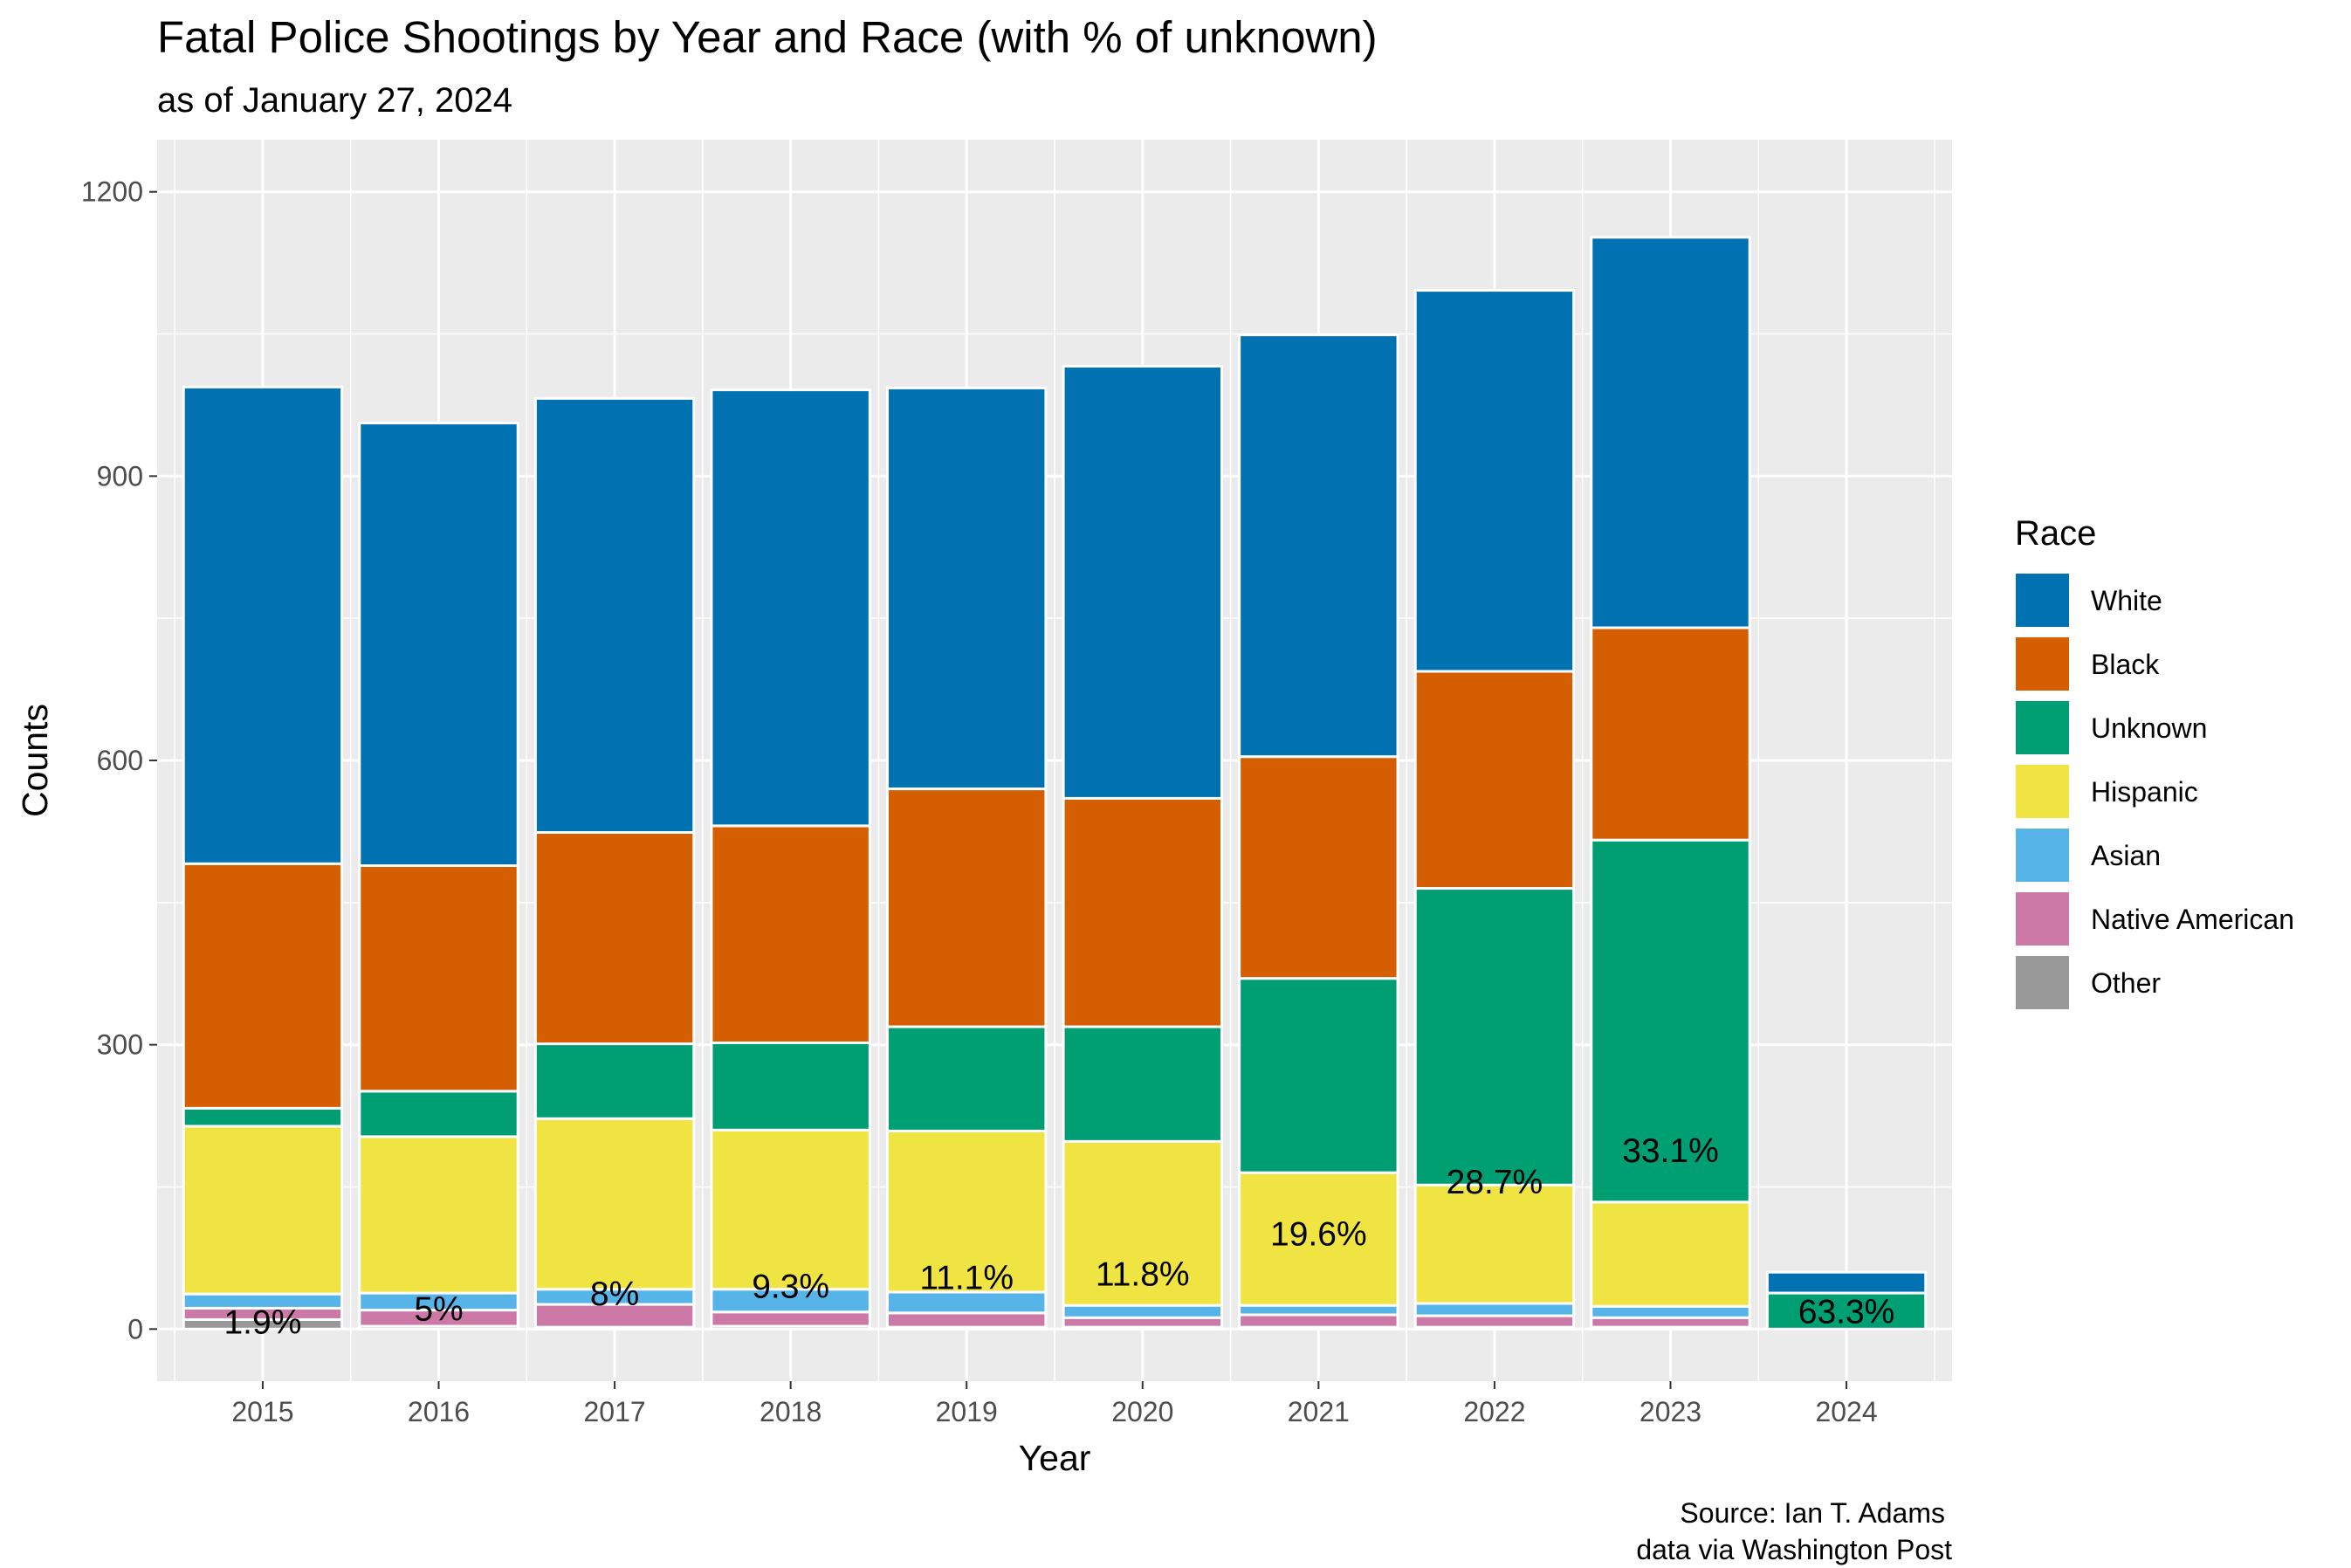  What do you see at coordinates (2144, 792) in the screenshot?
I see `legend-label: Hispanic` at bounding box center [2144, 792].